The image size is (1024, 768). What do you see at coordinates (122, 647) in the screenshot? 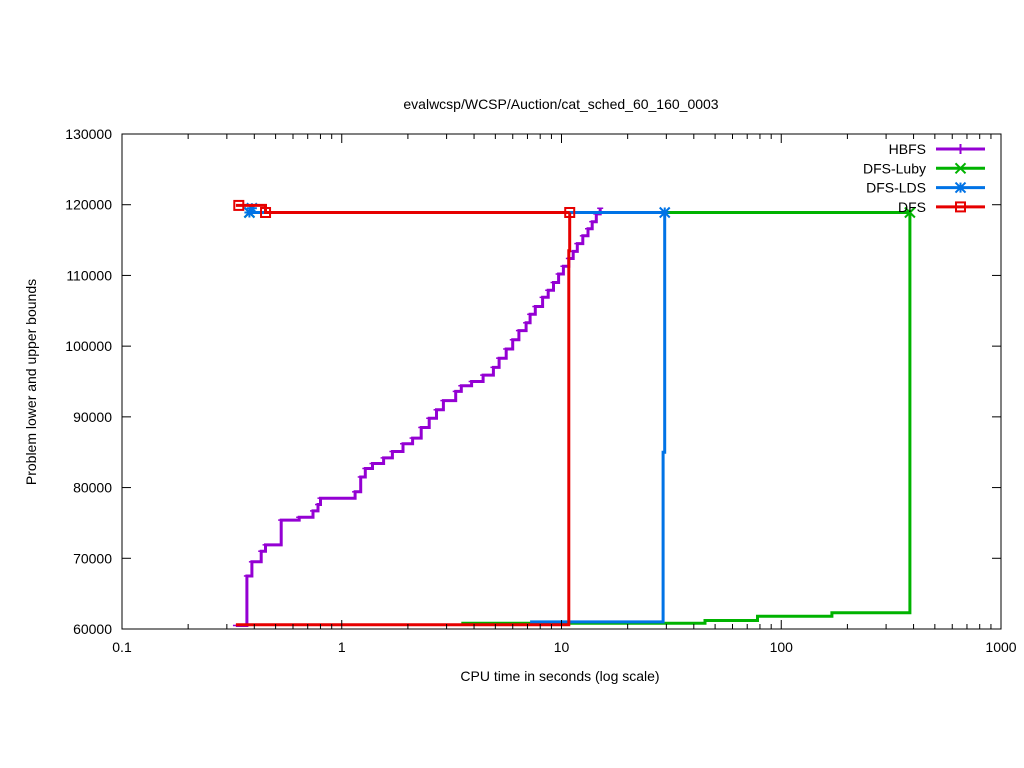
I see `x-tick-label: 0.1` at bounding box center [122, 647].